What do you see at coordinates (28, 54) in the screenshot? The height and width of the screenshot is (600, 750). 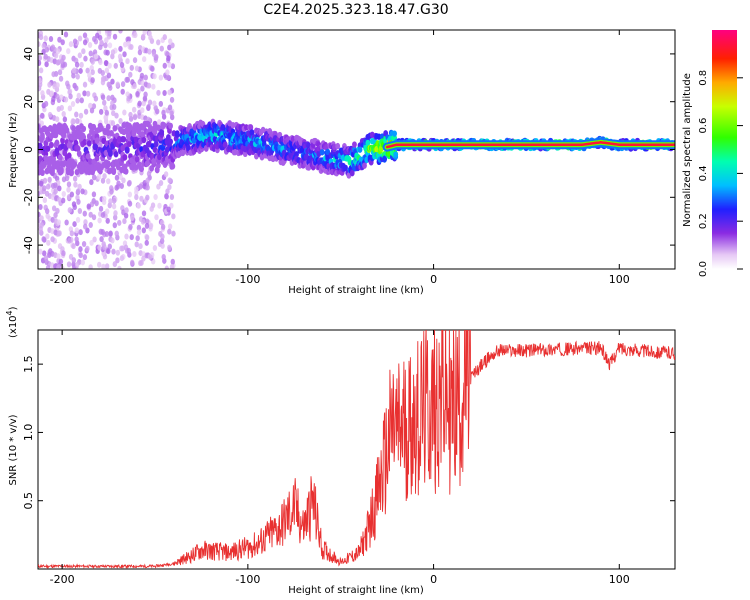 I see `spectrogram-y-tick-label: 40` at bounding box center [28, 54].